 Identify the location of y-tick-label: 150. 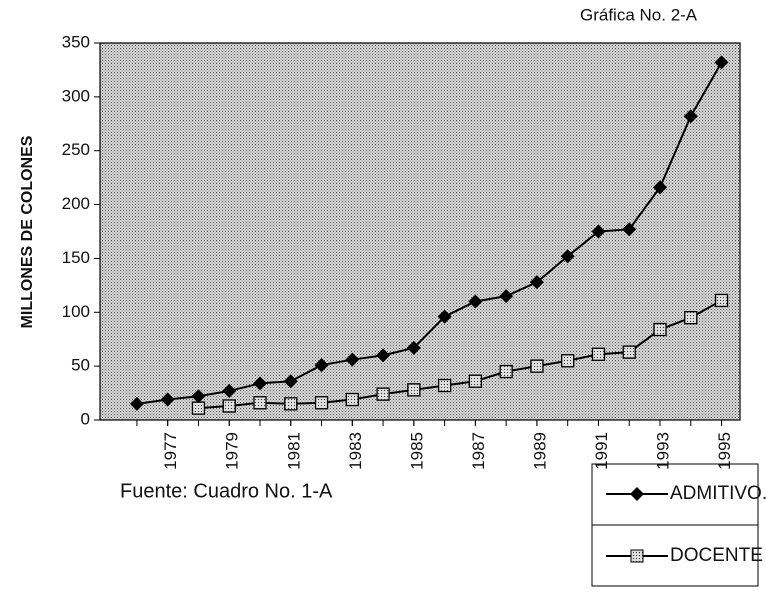
(76, 257).